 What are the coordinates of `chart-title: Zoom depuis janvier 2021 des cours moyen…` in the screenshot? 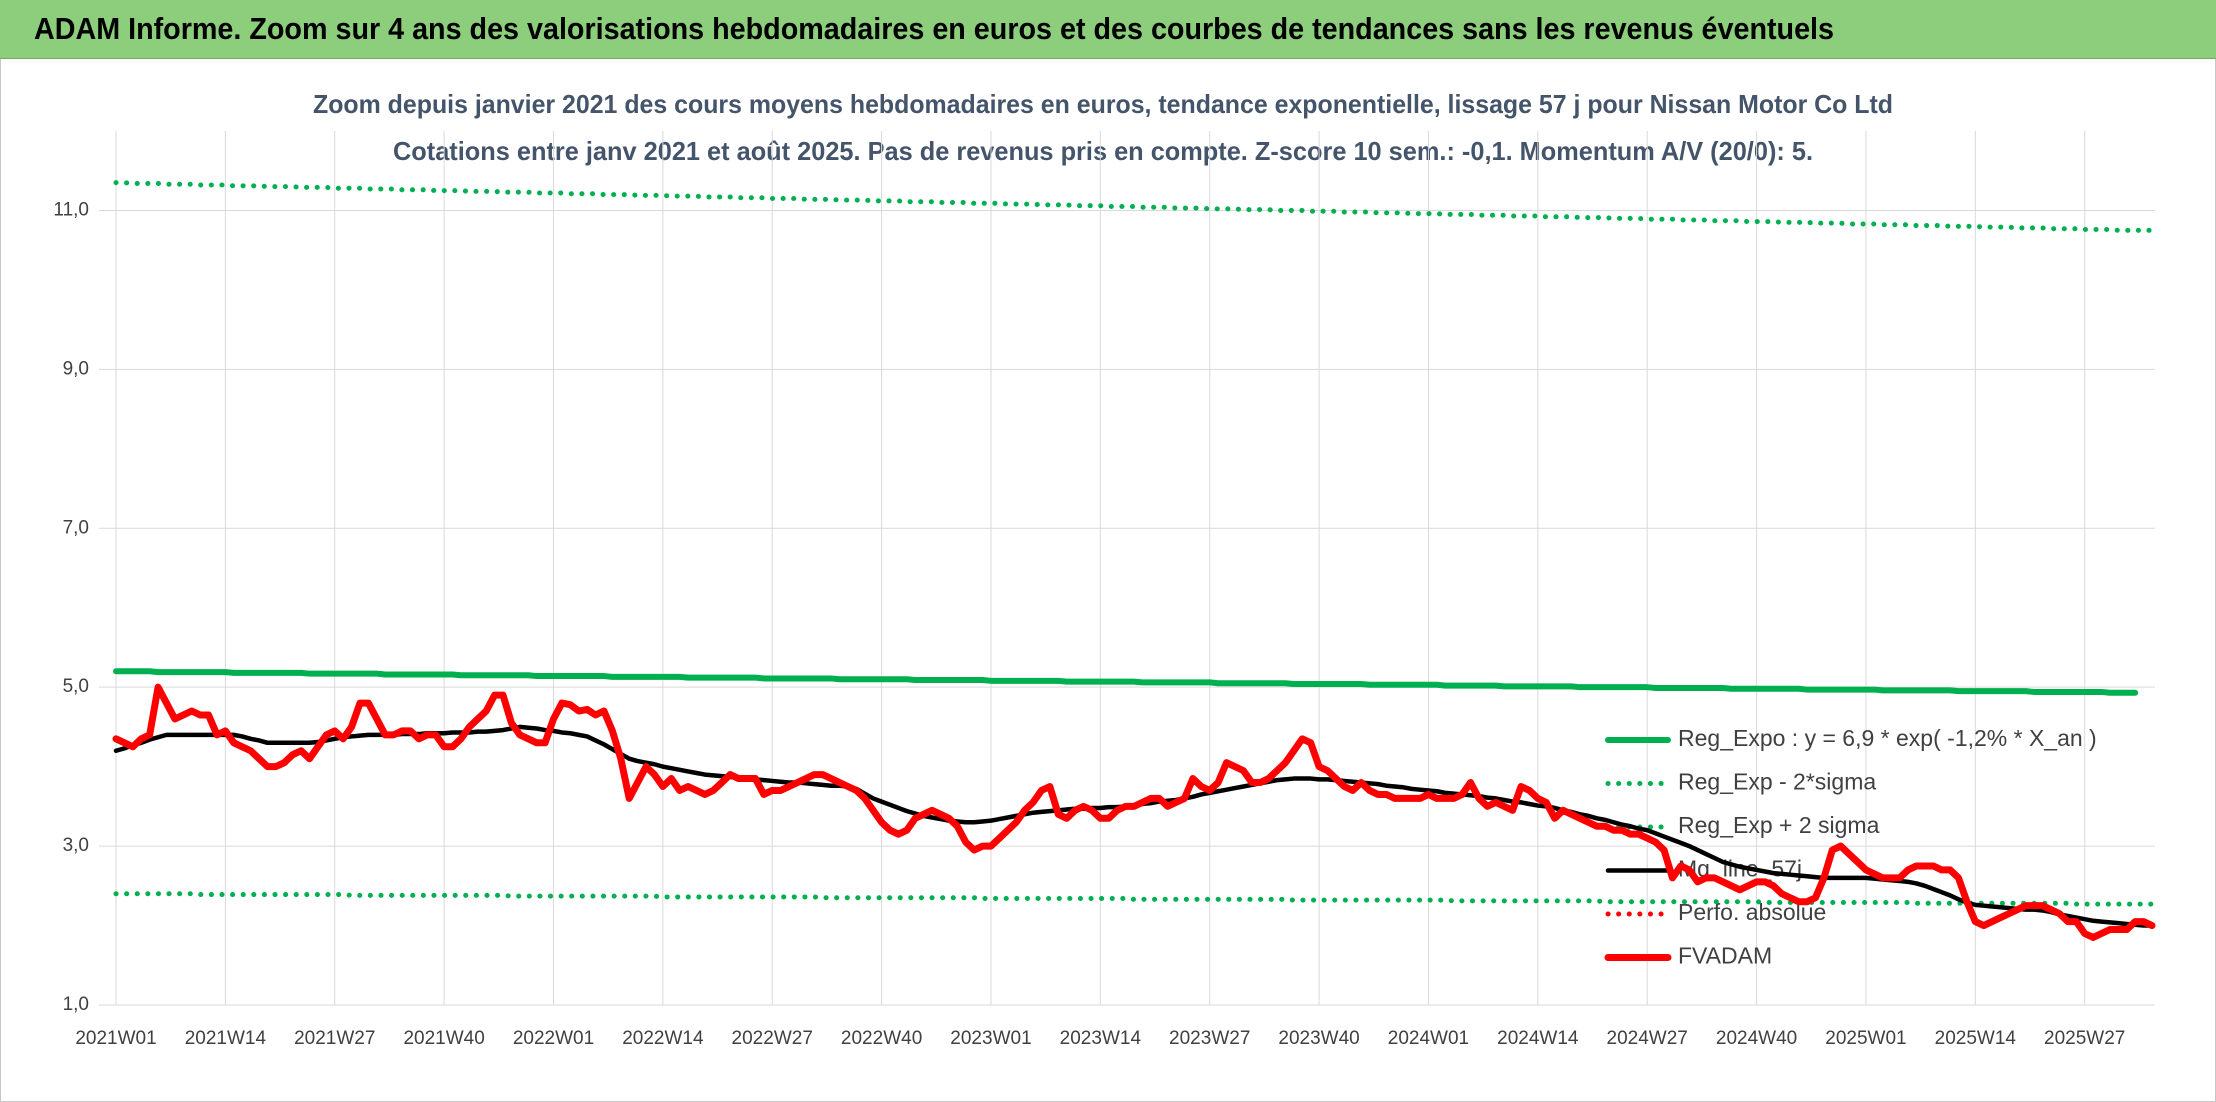 It's located at (1103, 104).